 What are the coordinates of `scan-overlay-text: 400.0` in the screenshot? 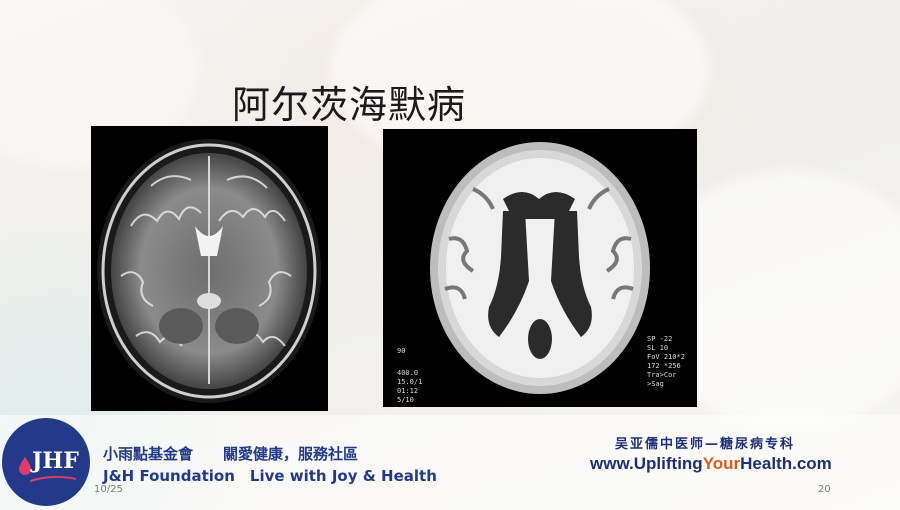 It's located at (407, 373).